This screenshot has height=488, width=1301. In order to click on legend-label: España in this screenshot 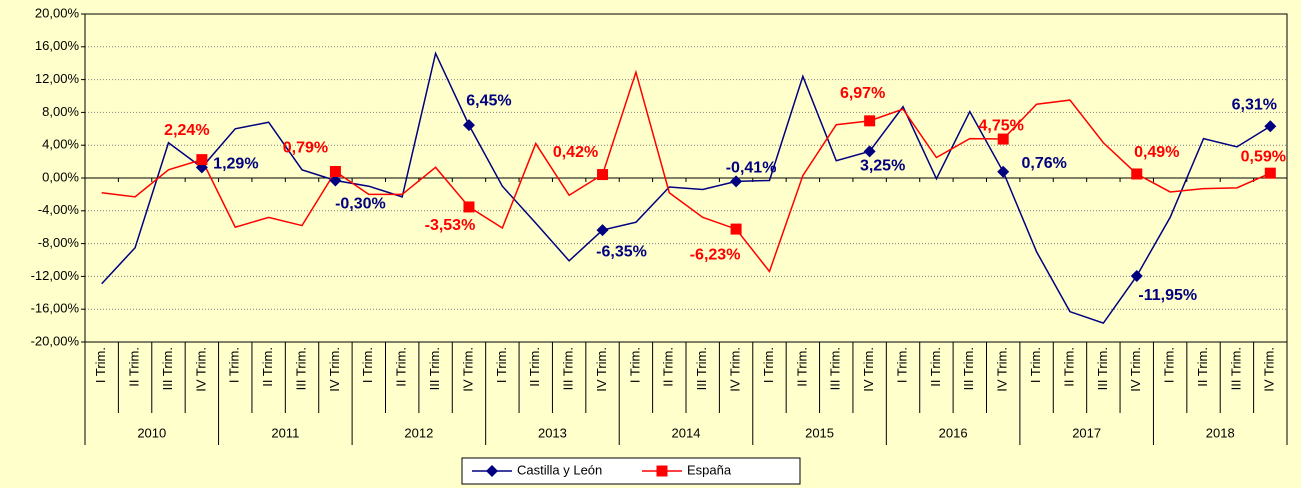, I will do `click(709, 469)`.